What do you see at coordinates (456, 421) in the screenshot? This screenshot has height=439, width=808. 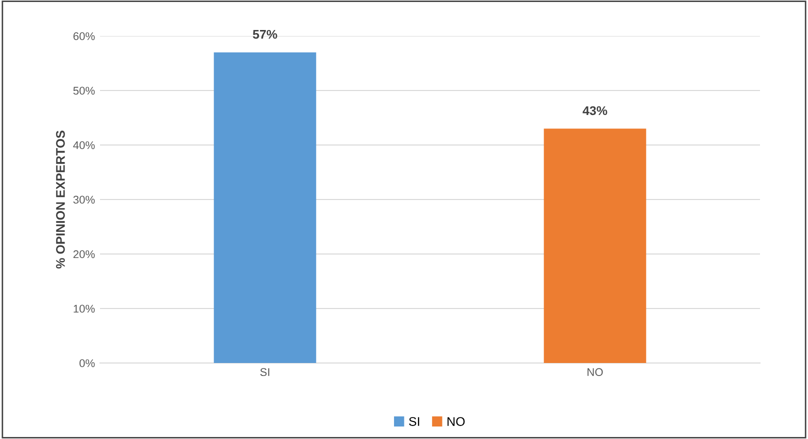 I see `legend-label: NO` at bounding box center [456, 421].